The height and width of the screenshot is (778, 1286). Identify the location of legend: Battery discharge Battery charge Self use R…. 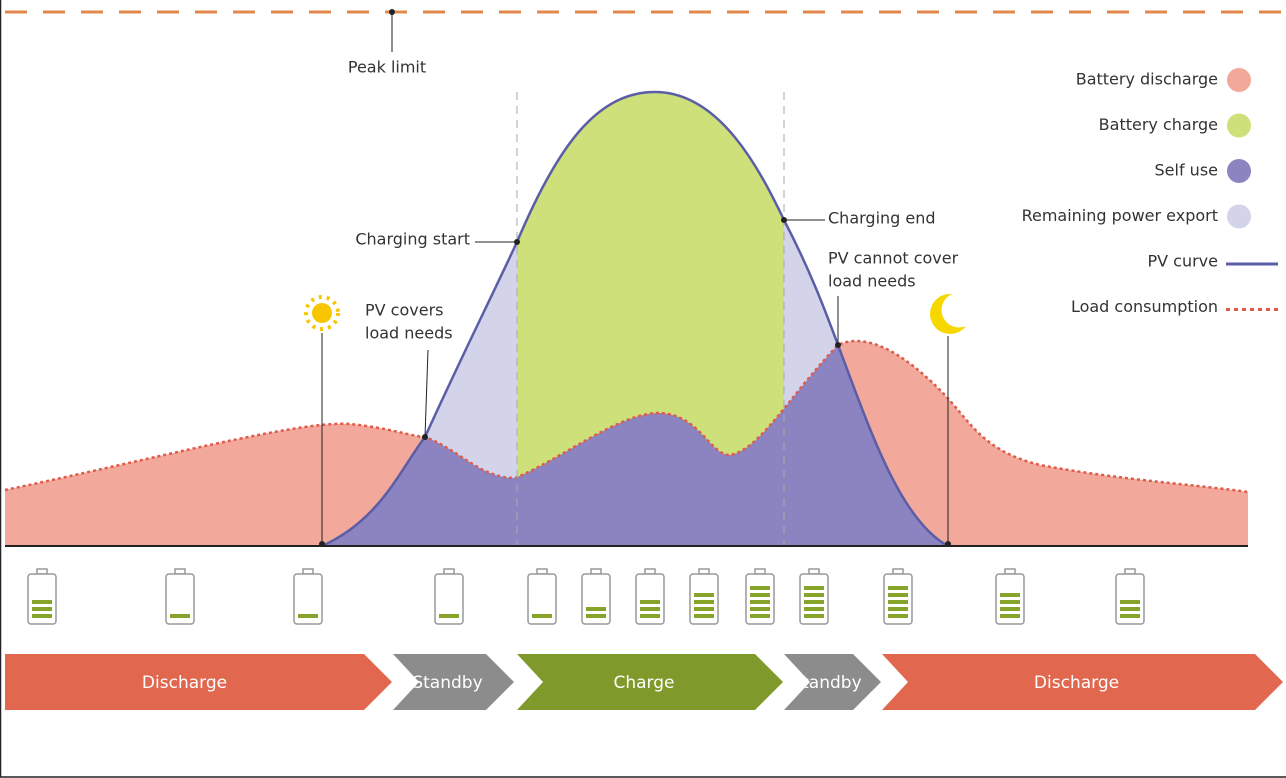
(1150, 192).